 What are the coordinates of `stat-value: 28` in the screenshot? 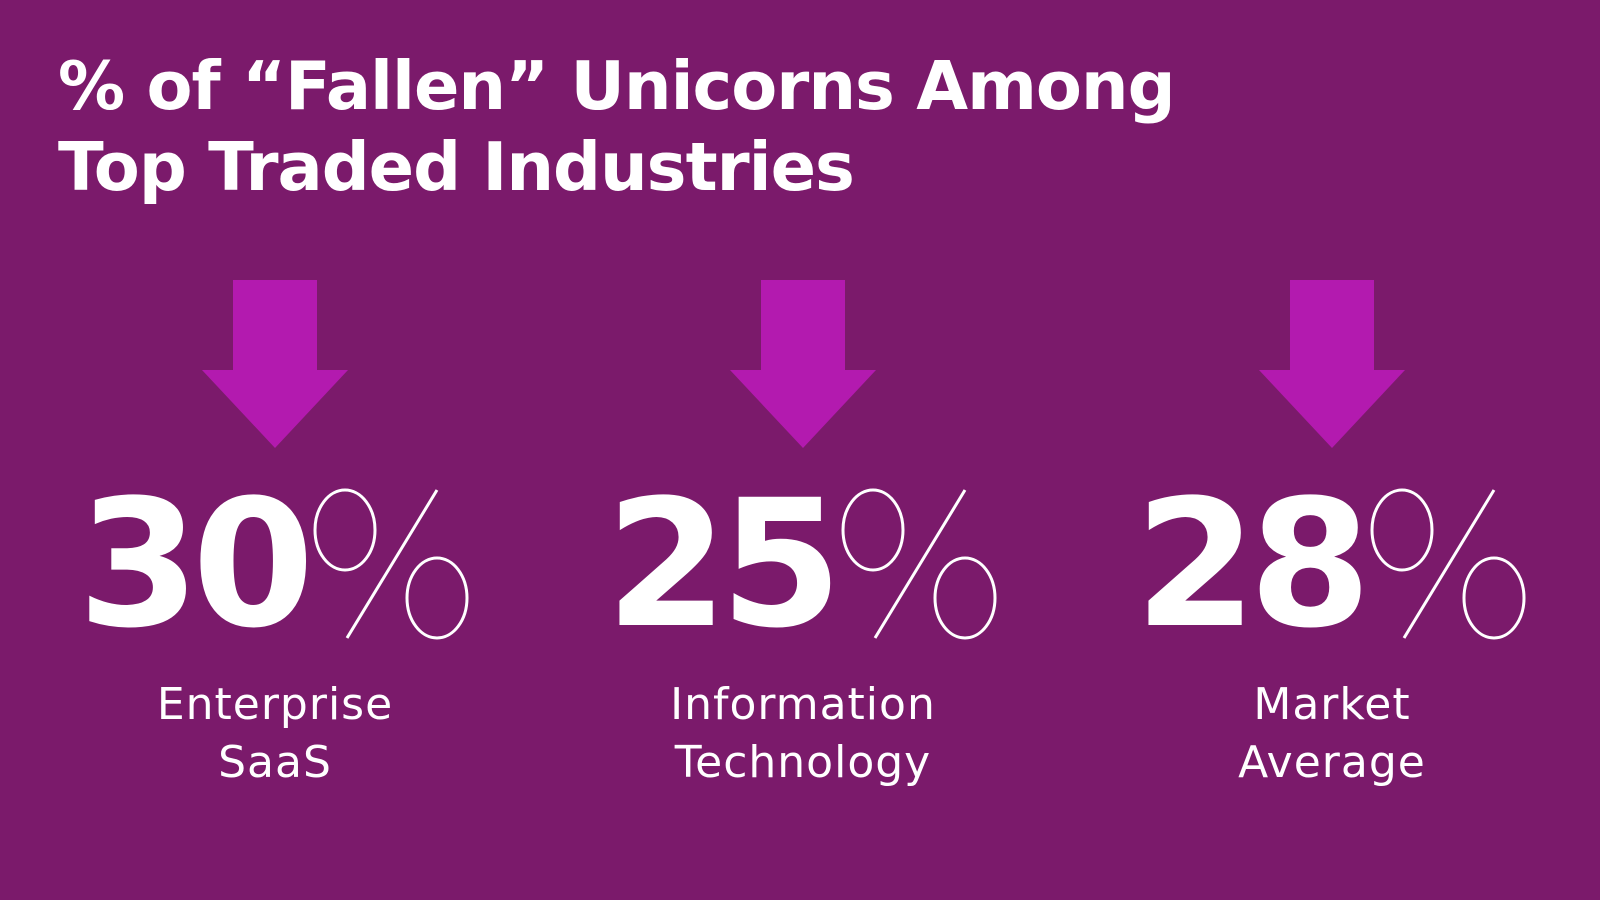 It's located at (1332, 564).